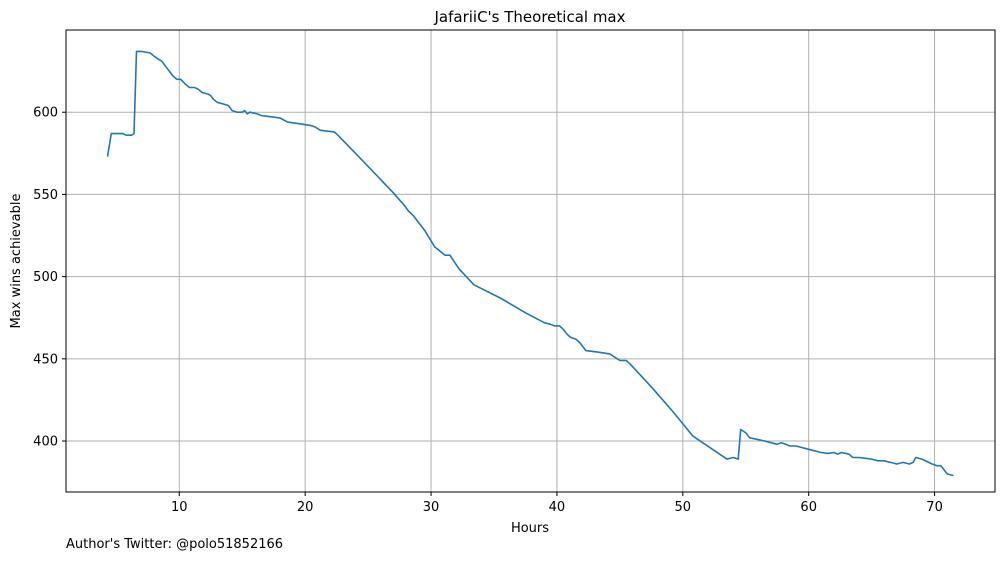 The height and width of the screenshot is (562, 1005). I want to click on y-axis-label: Max wins achievable, so click(16, 261).